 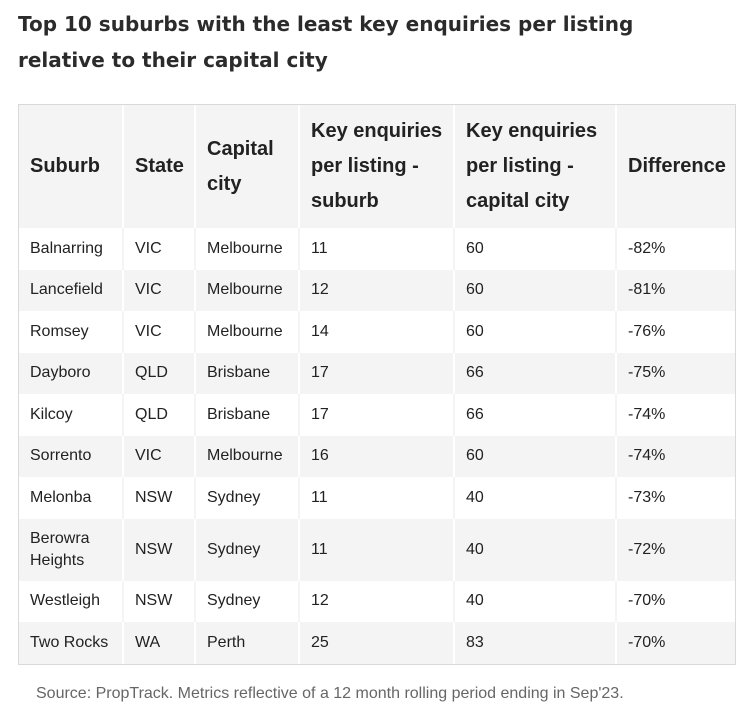 I want to click on table-row: Westleigh NSW Sydney 12 40 -70%, so click(x=377, y=601).